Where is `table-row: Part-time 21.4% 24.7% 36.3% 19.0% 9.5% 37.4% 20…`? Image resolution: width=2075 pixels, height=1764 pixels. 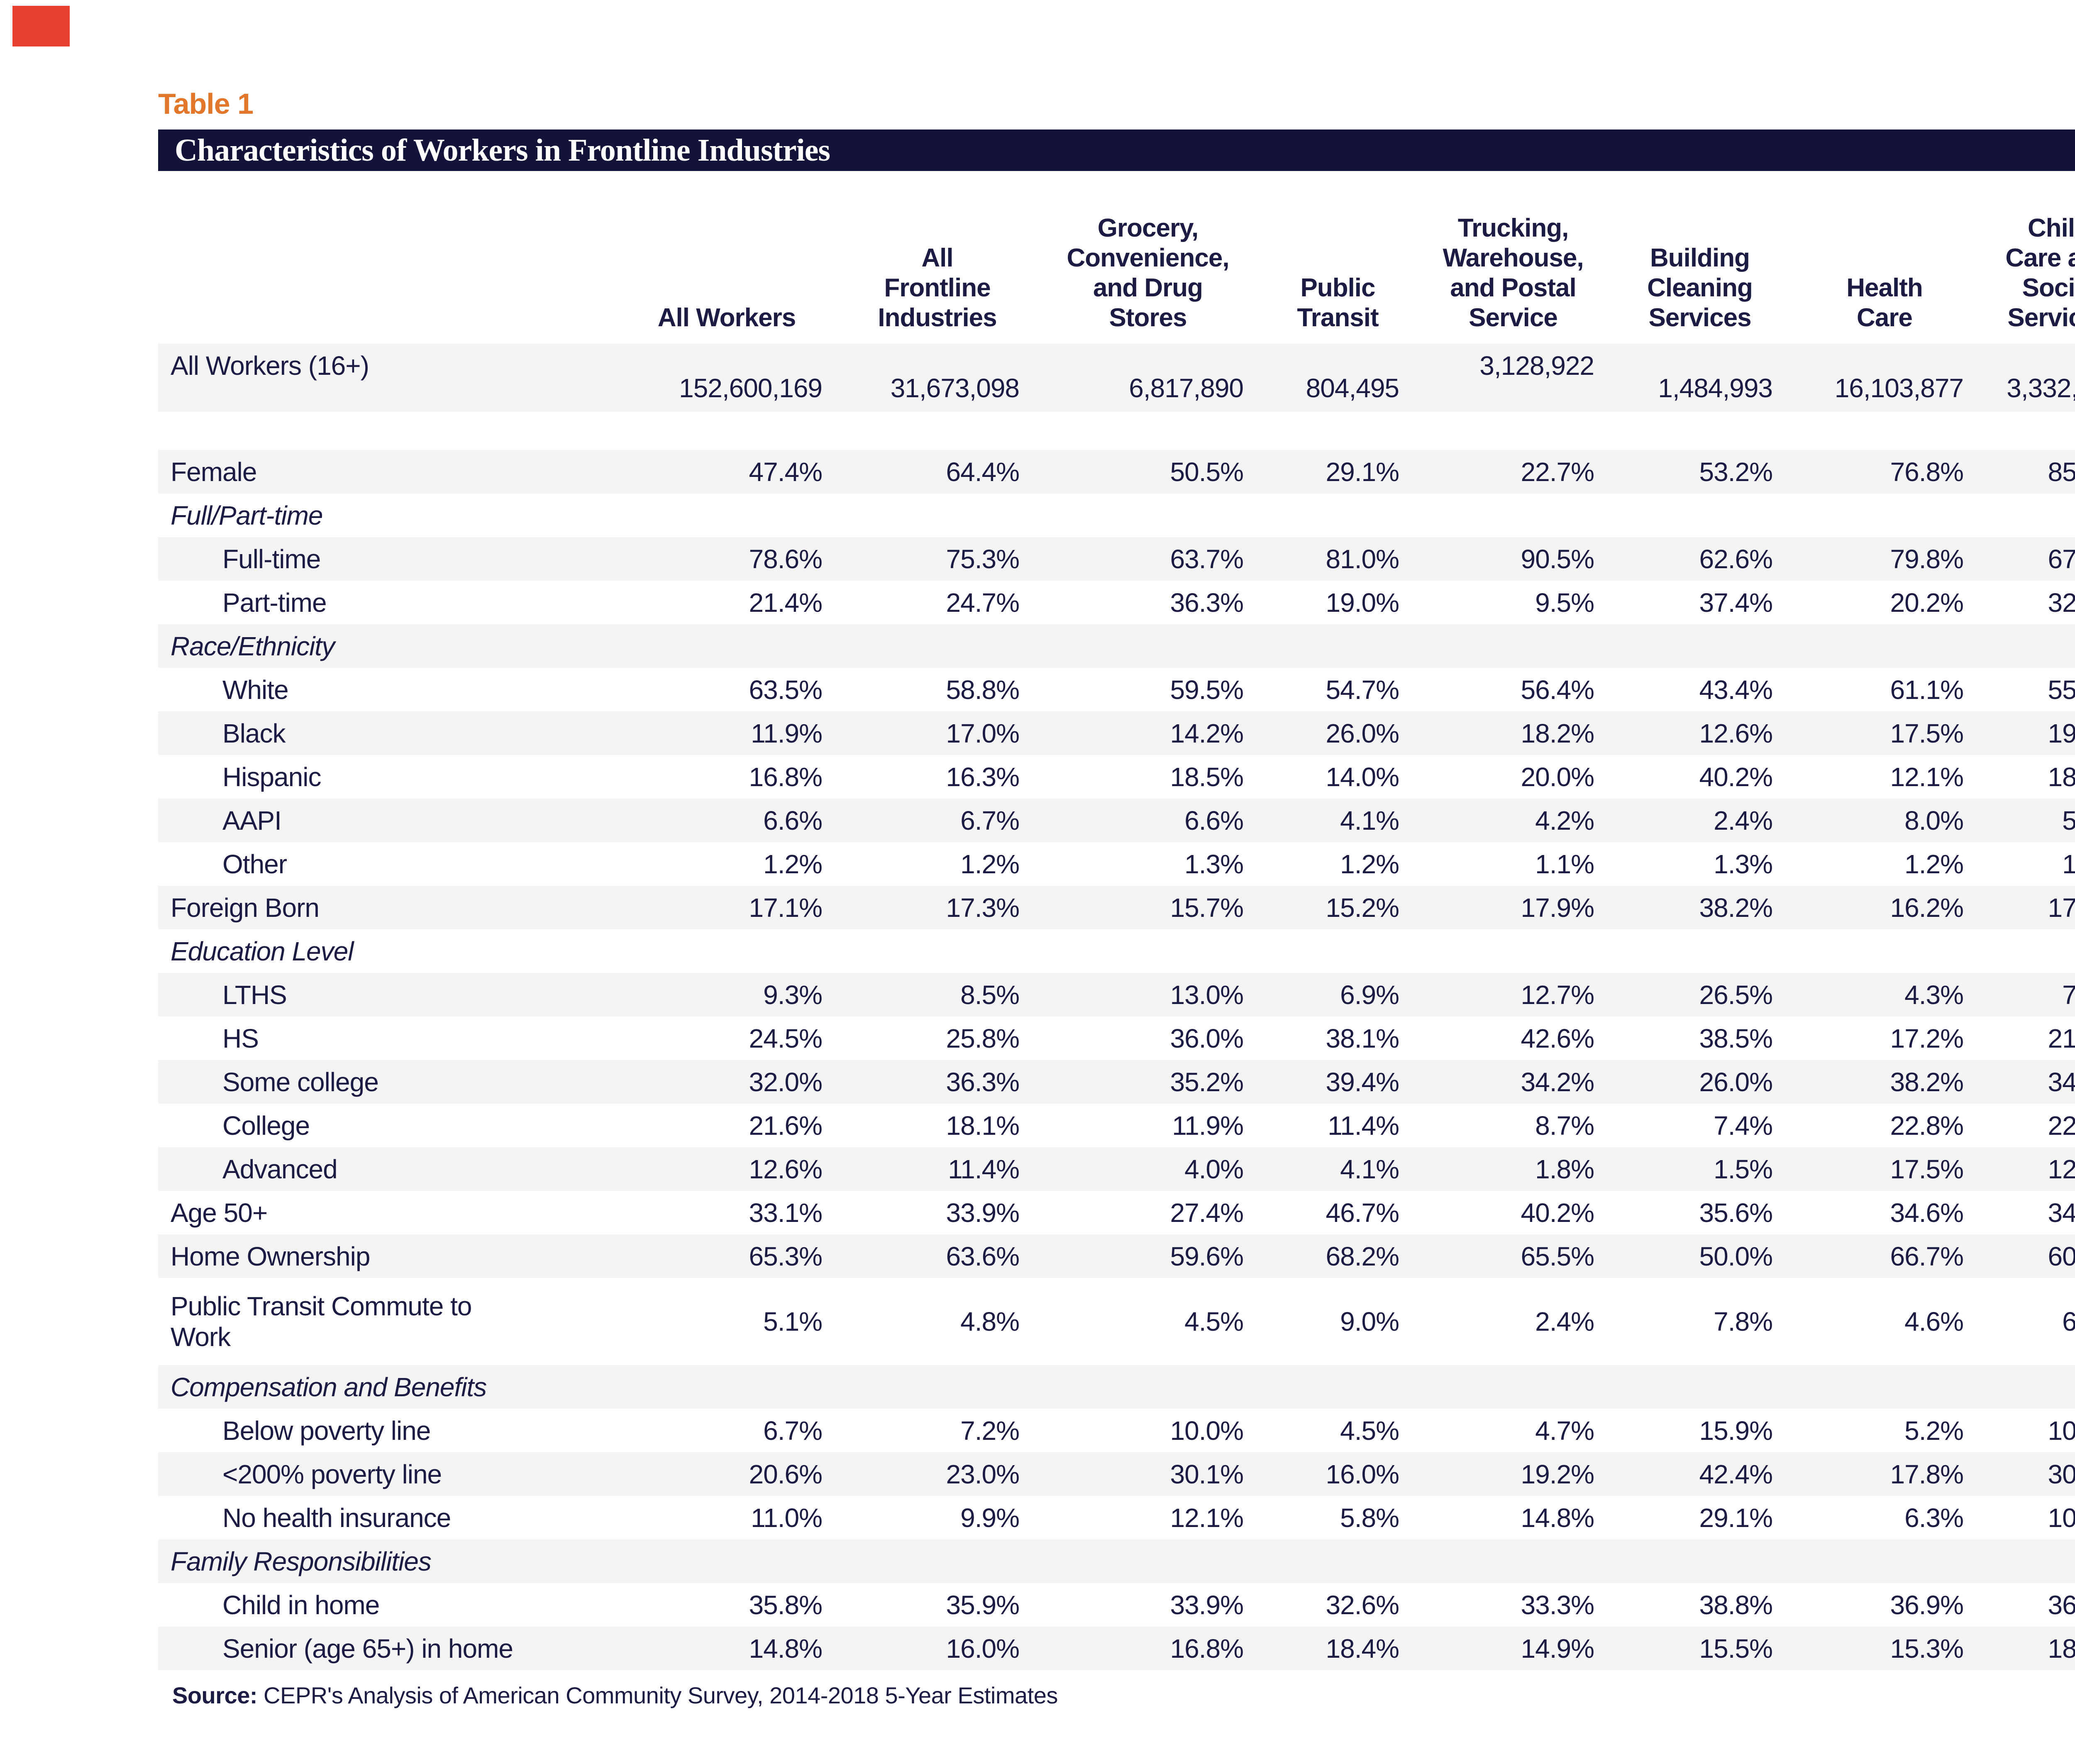 table-row: Part-time 21.4% 24.7% 36.3% 19.0% 9.5% 37.4% 20… is located at coordinates (1116, 602).